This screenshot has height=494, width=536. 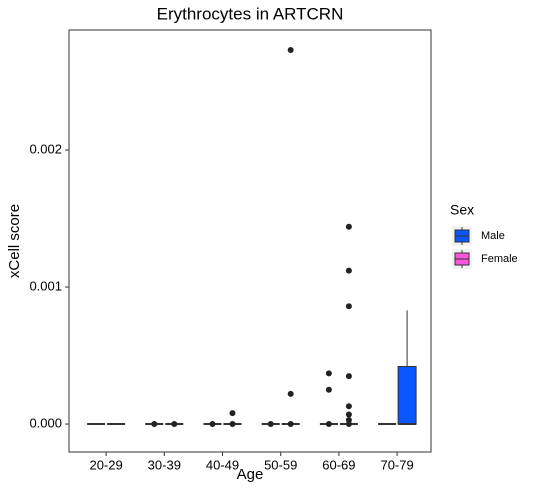 I want to click on x-tick-label: 30-39, so click(x=164, y=464).